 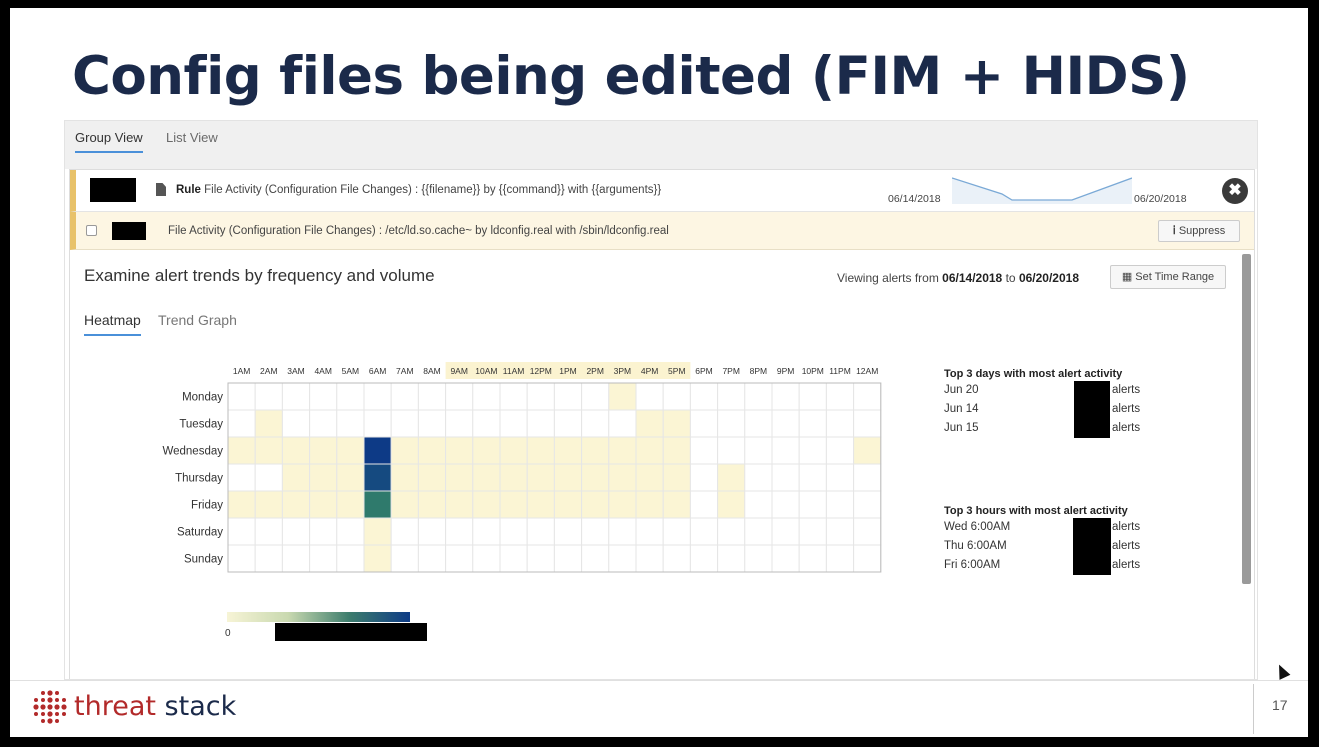 I want to click on top-hour-label: Thu 6:00AM, so click(x=975, y=546).